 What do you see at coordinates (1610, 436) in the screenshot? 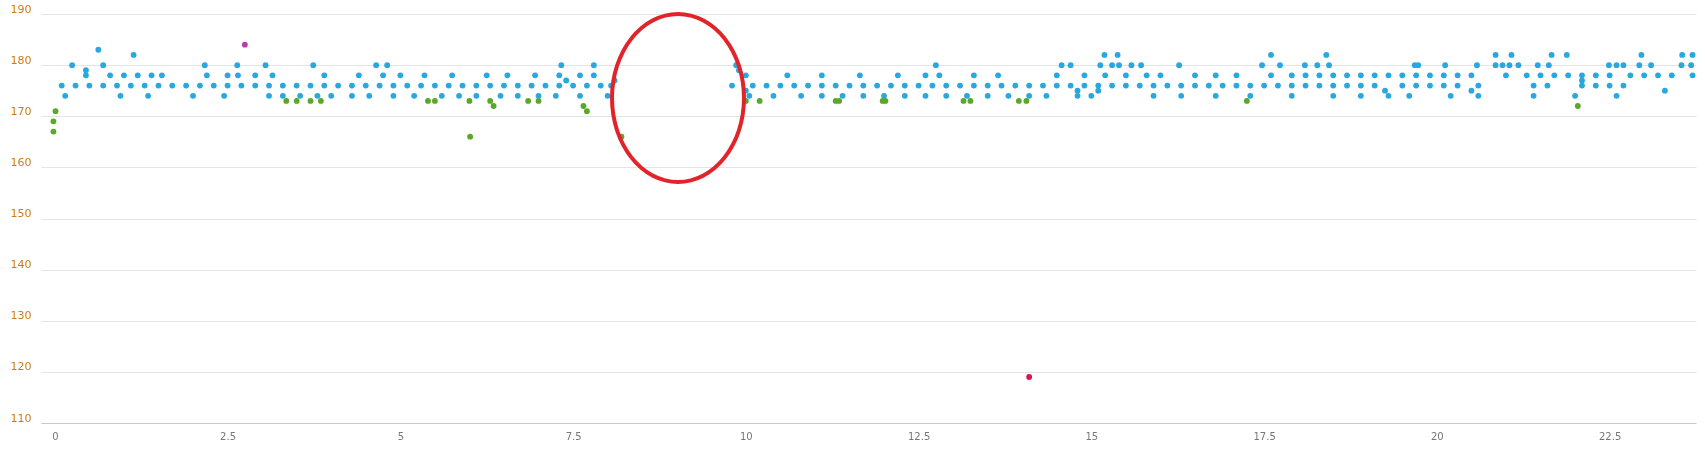
I see `x-tick-label: 22.5` at bounding box center [1610, 436].